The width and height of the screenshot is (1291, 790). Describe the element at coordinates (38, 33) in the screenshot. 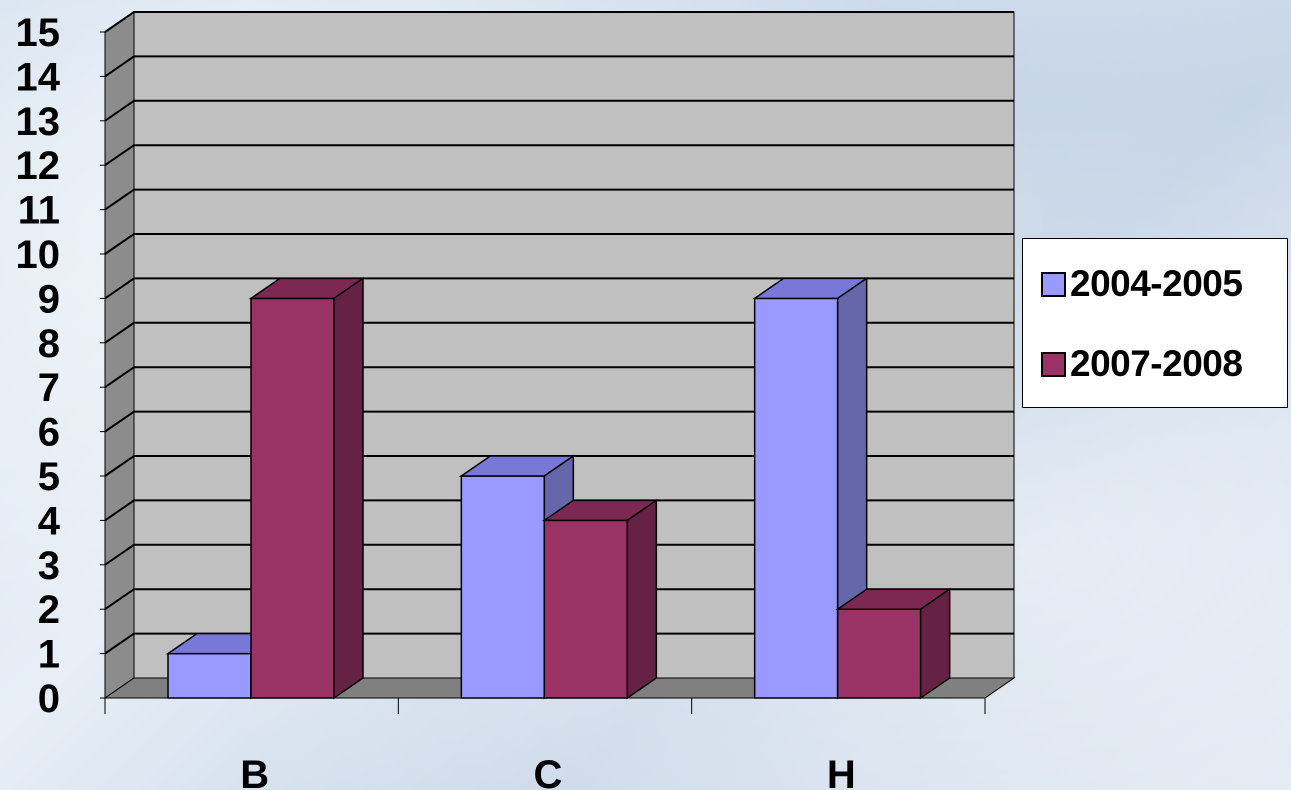

I see `y-tick-label: 15` at that location.